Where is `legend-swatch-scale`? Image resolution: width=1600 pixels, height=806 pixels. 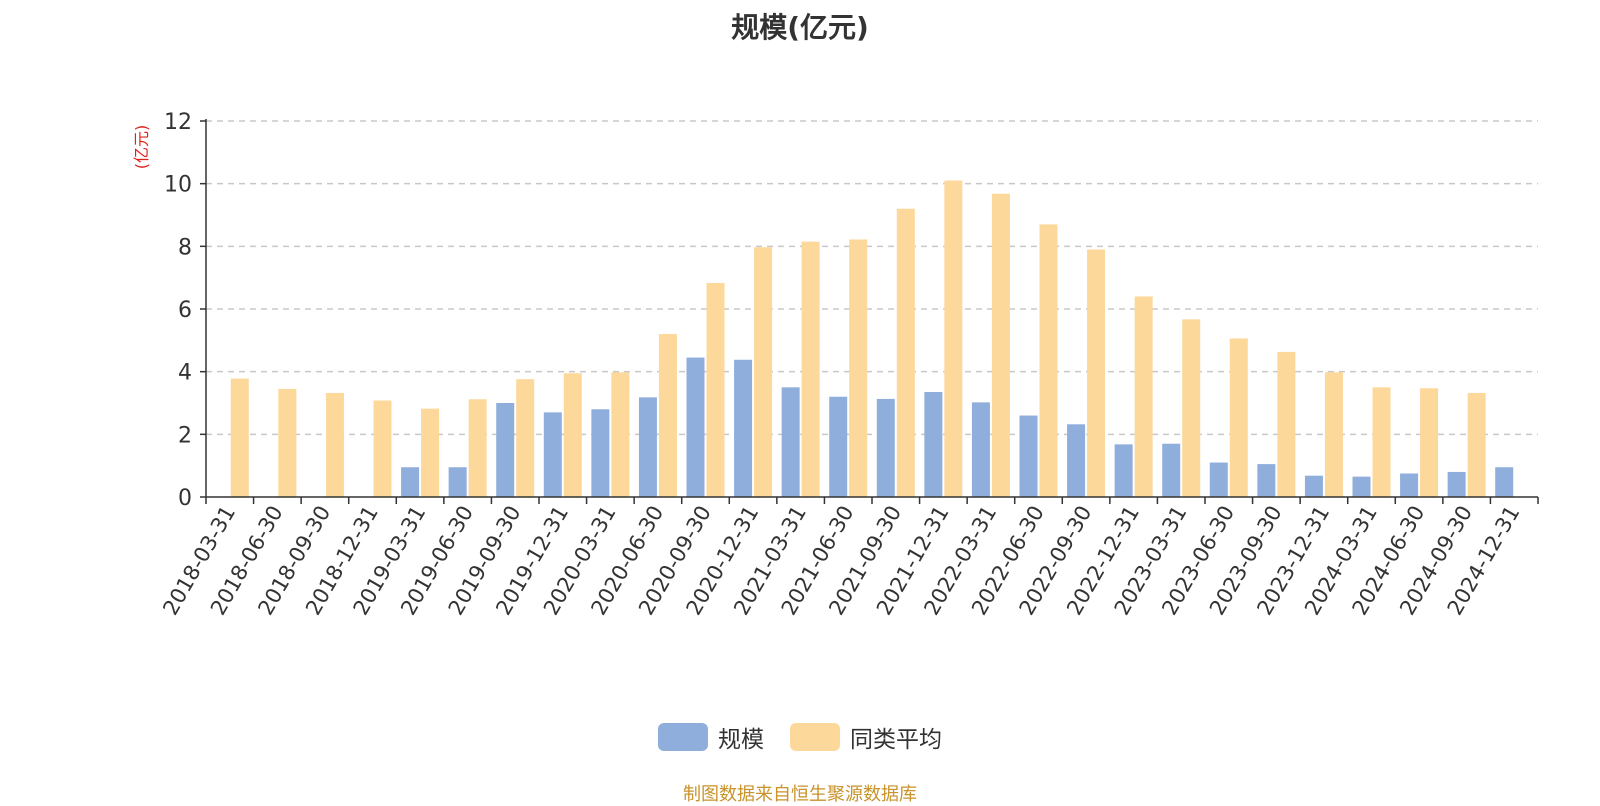
legend-swatch-scale is located at coordinates (683, 737).